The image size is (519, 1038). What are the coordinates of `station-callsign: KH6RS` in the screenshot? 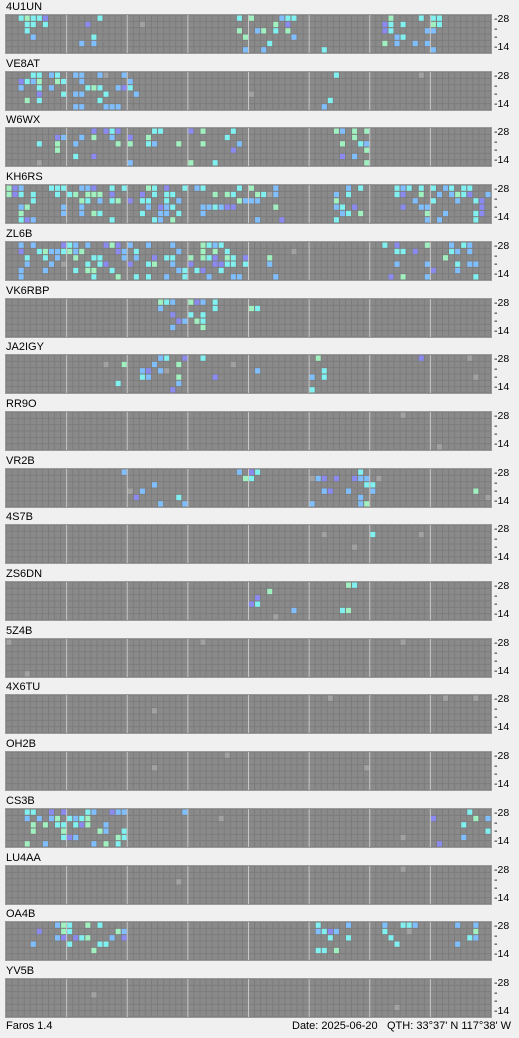 It's located at (24, 177).